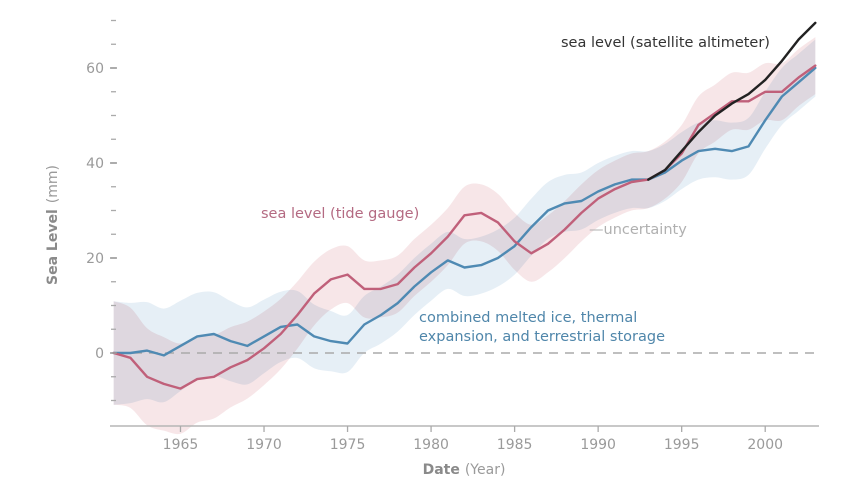  I want to click on x-tick-label: 1985, so click(515, 445).